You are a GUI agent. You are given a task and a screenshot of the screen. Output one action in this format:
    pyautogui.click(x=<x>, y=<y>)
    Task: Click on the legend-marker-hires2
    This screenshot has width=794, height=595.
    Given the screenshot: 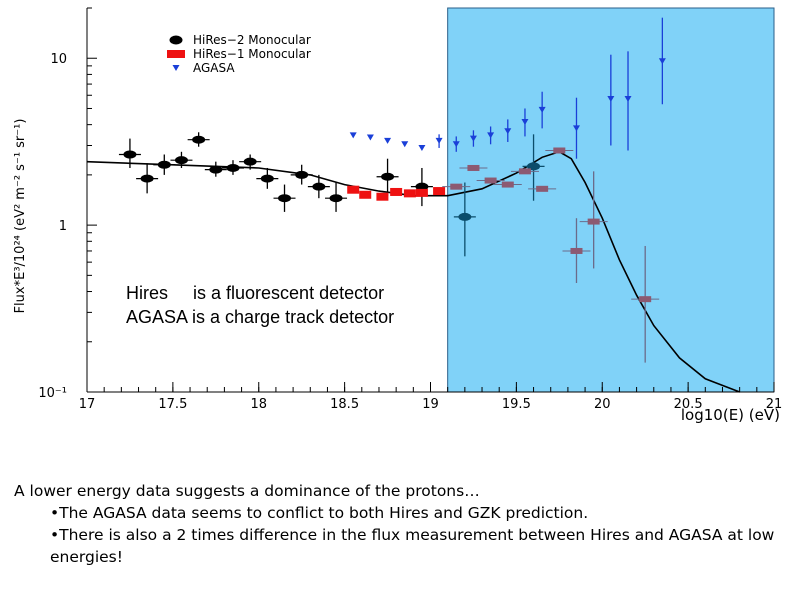 What is the action you would take?
    pyautogui.click(x=176, y=40)
    